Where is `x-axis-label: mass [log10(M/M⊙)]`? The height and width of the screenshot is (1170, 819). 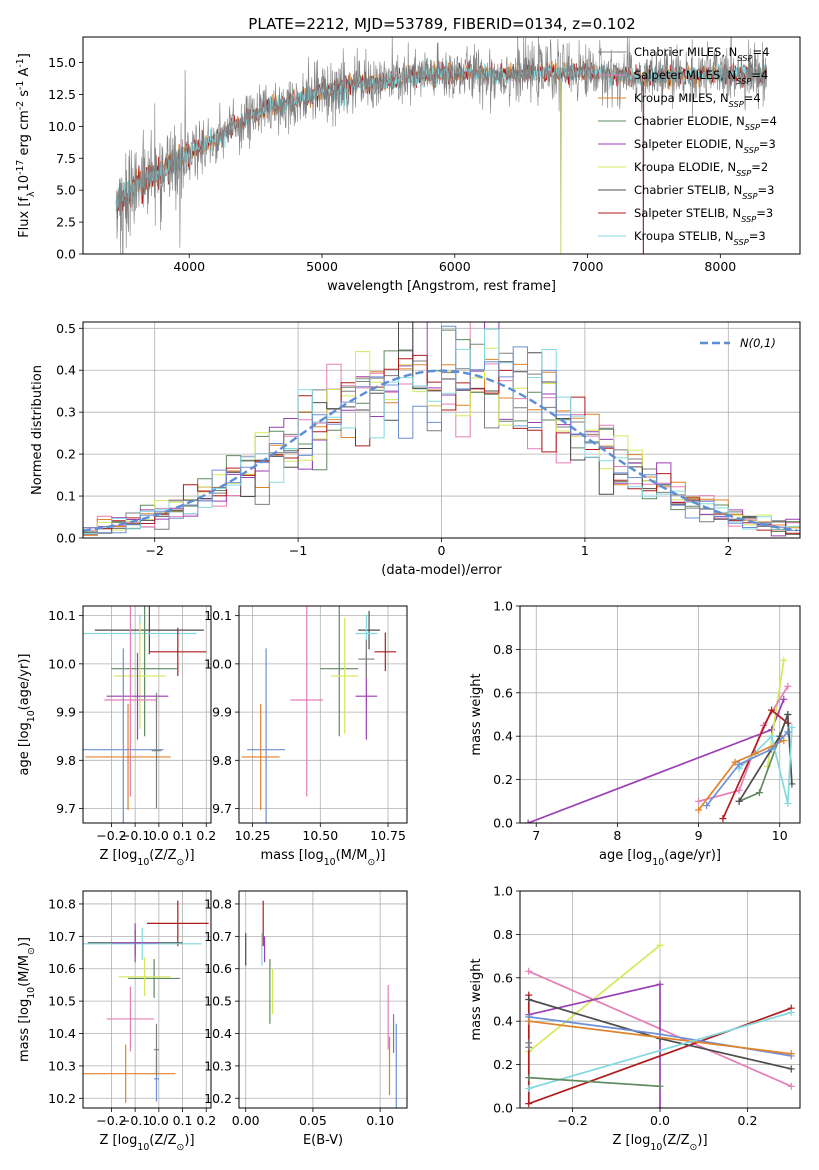 x-axis-label: mass [log10(M/M⊙)] is located at coordinates (323, 858).